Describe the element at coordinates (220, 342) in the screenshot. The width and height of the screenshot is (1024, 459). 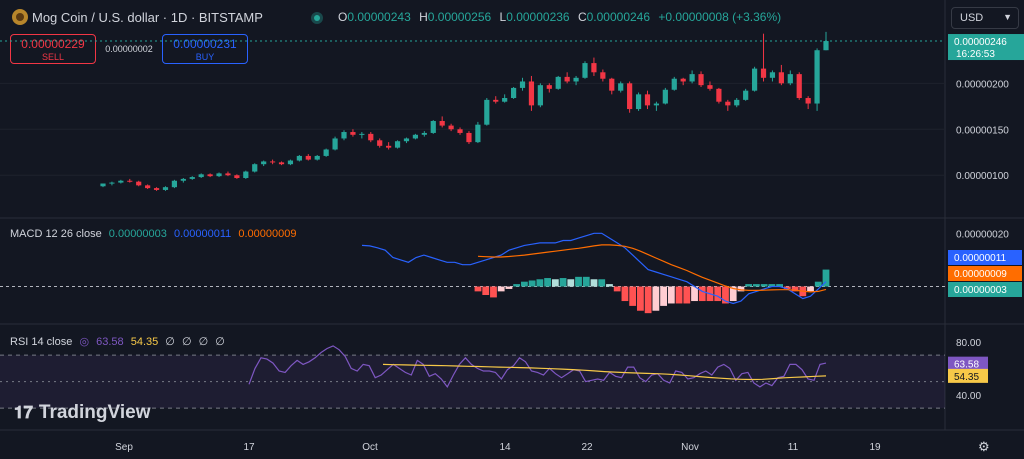
I see `rsi-empty-4: ∅` at that location.